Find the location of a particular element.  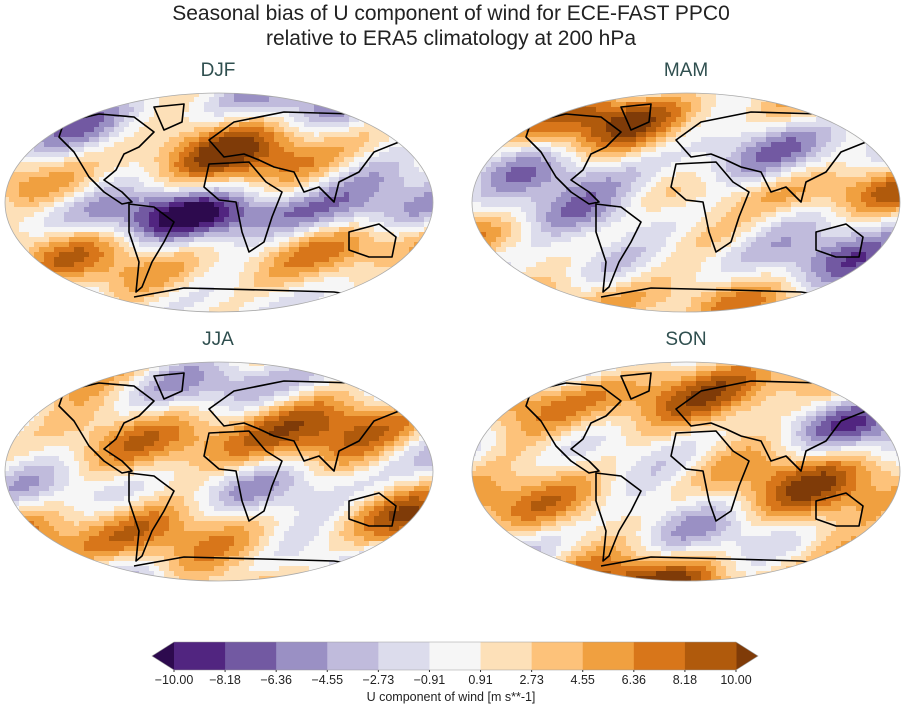

colorbar-tick-label: 0.91 is located at coordinates (480, 680).